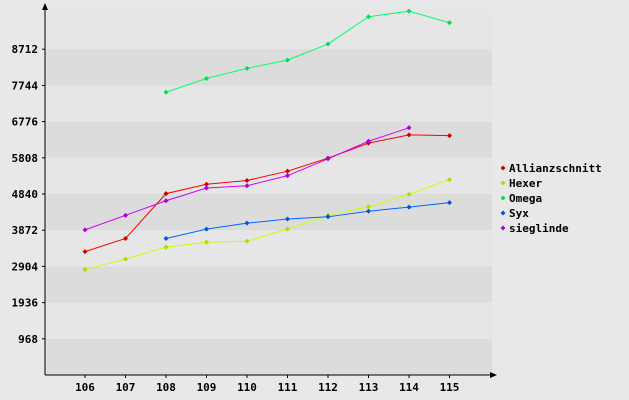 This screenshot has width=629, height=400. Describe the element at coordinates (288, 387) in the screenshot. I see `x-tick-label: 111` at that location.